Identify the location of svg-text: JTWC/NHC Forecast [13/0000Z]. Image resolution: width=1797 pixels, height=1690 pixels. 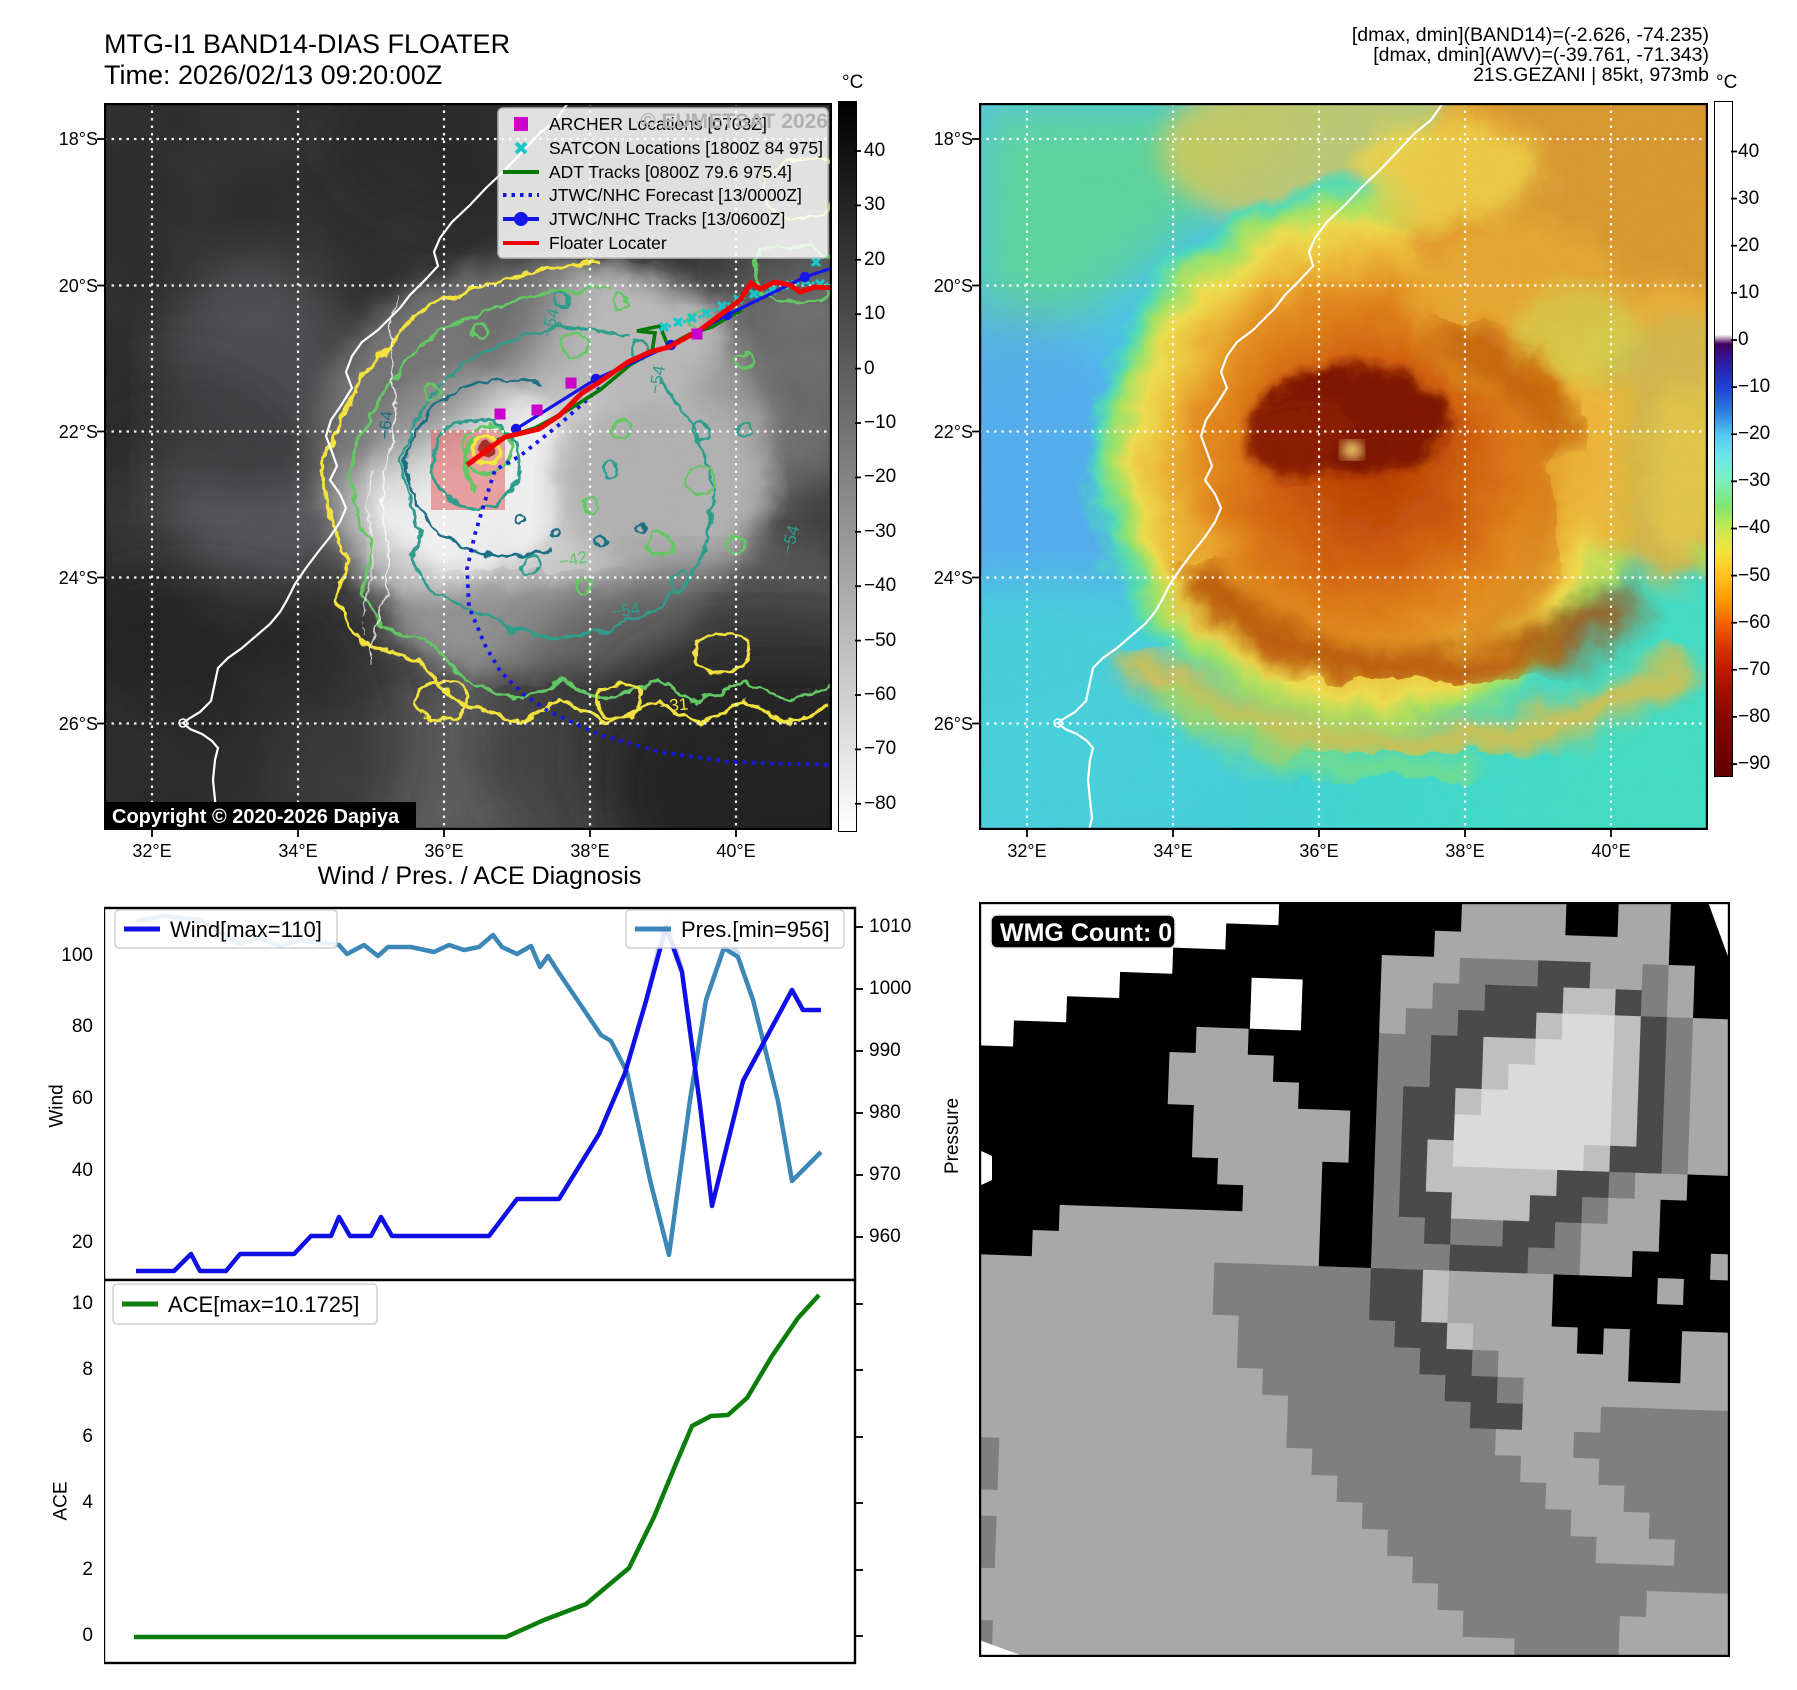
(675, 195).